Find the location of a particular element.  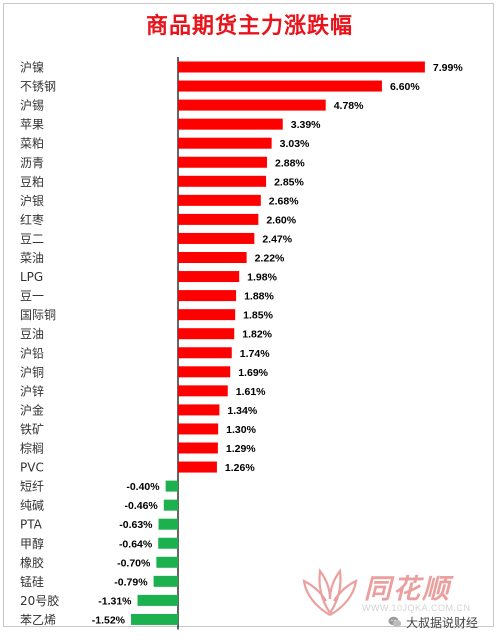

category-label: PTA is located at coordinates (31, 525).